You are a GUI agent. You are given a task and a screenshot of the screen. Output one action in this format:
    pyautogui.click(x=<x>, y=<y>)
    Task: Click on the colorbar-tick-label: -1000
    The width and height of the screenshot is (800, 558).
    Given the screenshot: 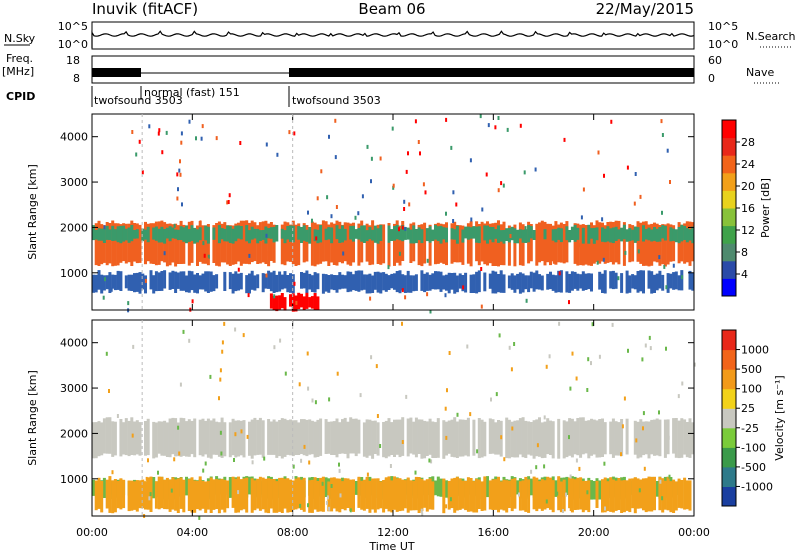 What is the action you would take?
    pyautogui.click(x=757, y=486)
    